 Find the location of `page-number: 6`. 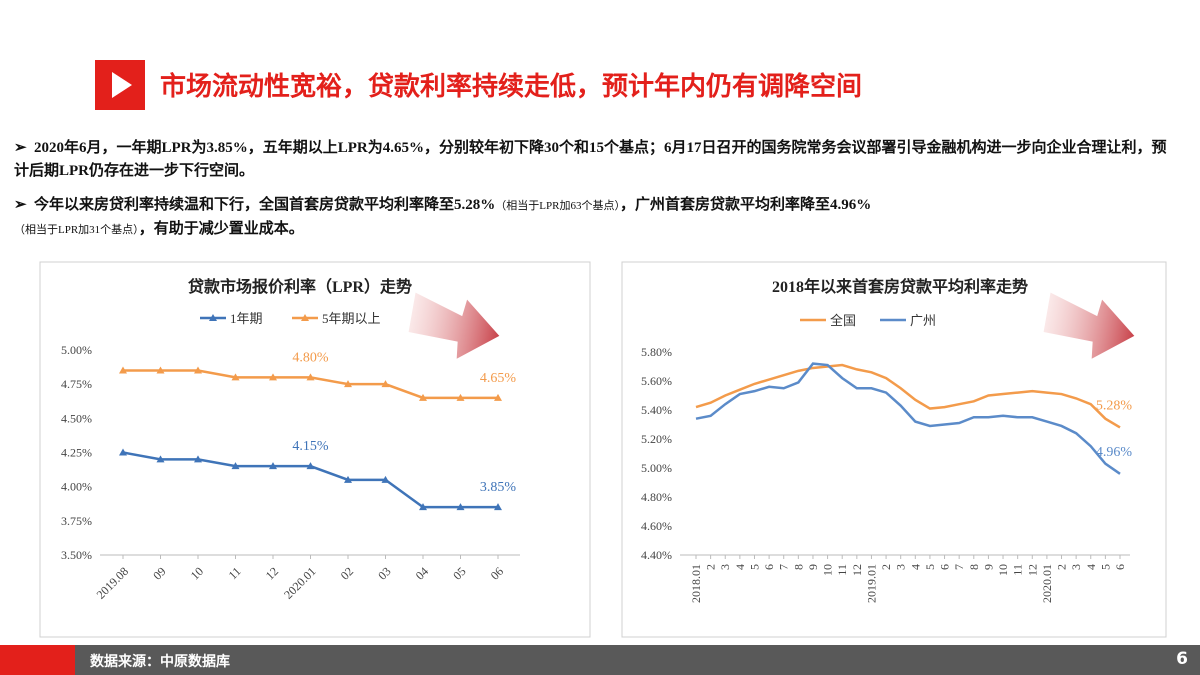

page-number: 6 is located at coordinates (1182, 659).